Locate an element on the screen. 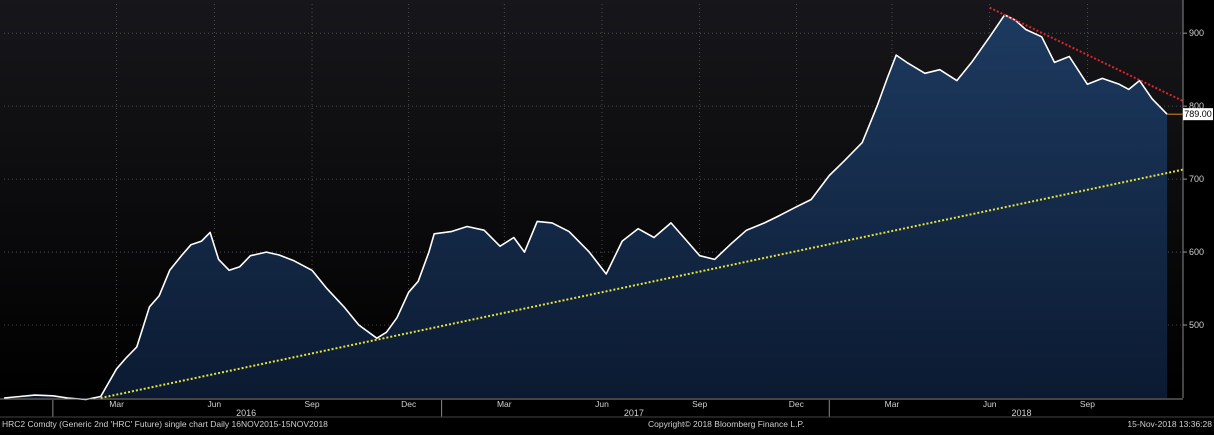 This screenshot has width=1214, height=435. y-tick-label: 500 is located at coordinates (1196, 325).